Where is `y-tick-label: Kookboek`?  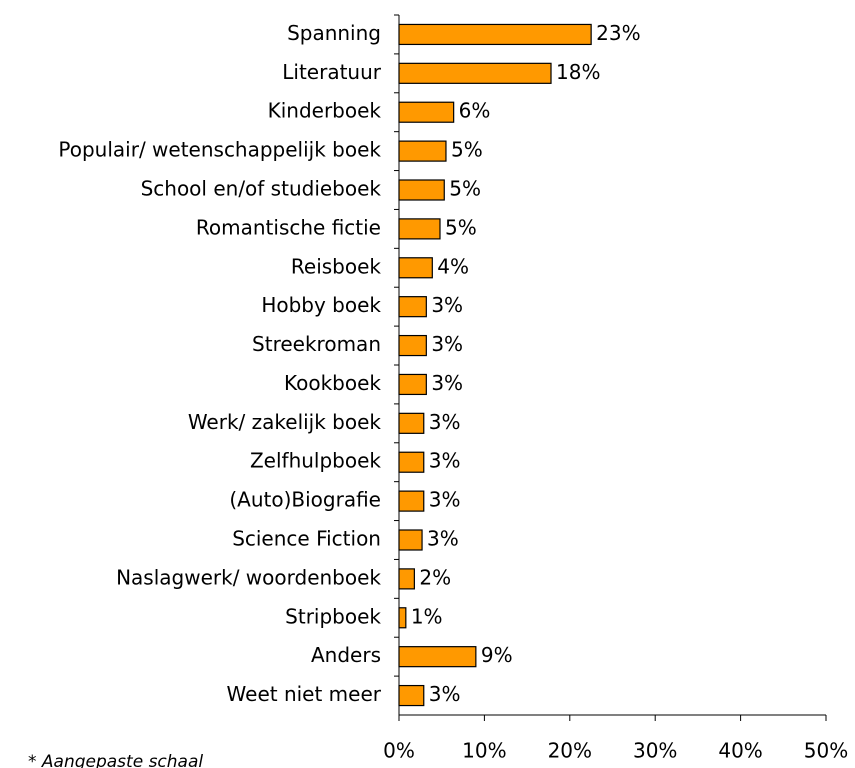
y-tick-label: Kookboek is located at coordinates (332, 383).